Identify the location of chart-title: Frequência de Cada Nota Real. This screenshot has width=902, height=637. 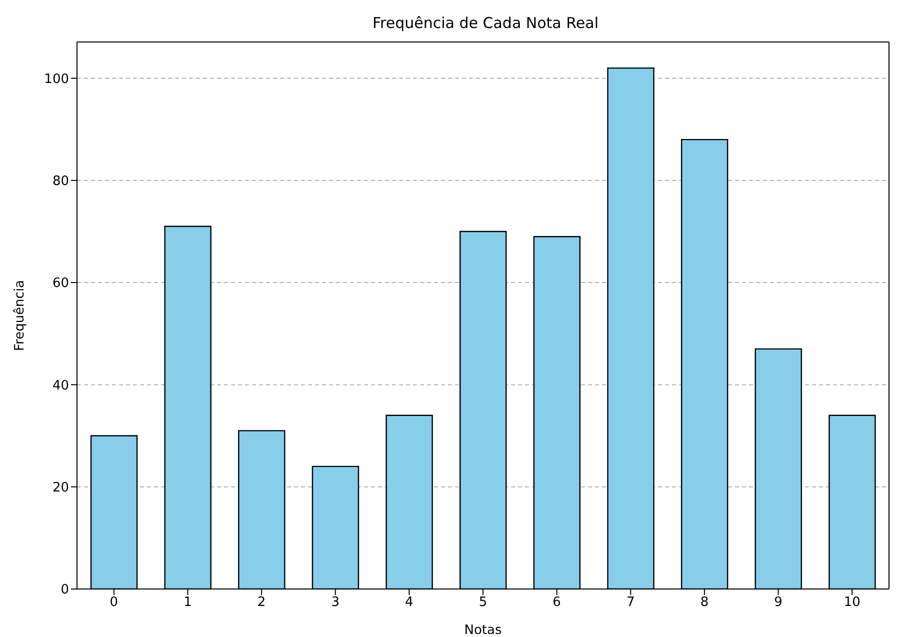
(486, 23).